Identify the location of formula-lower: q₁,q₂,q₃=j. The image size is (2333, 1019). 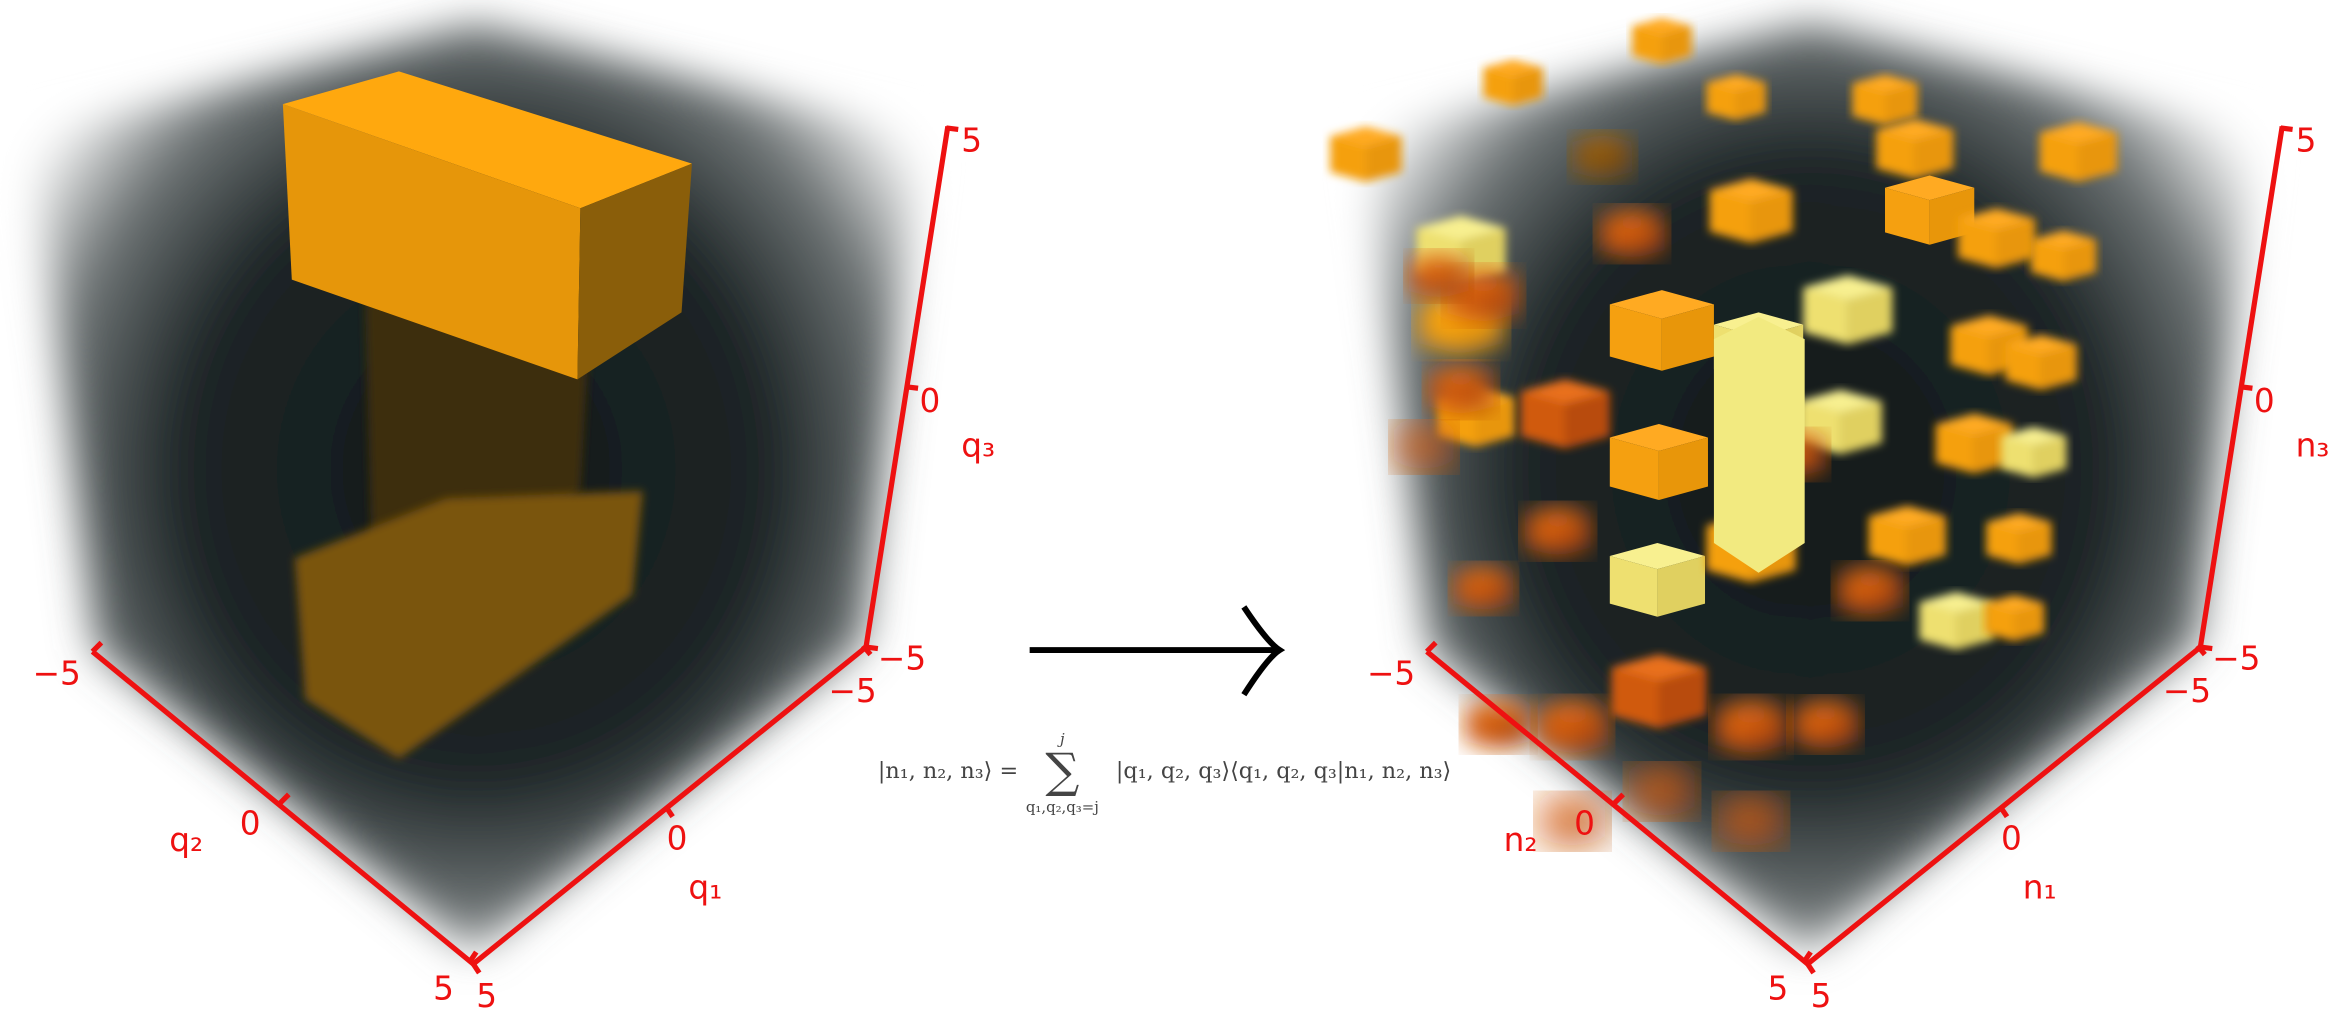
(1062, 807).